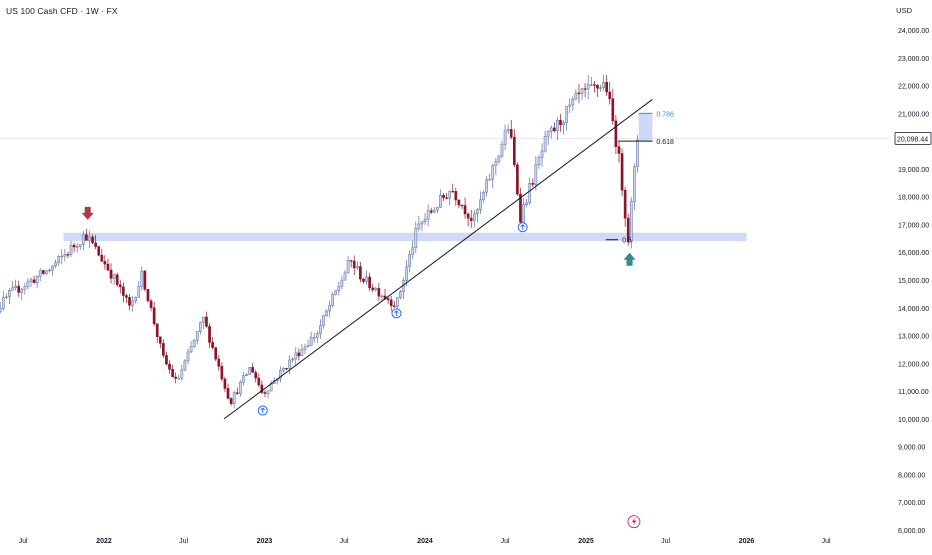  I want to click on y-tick-label: 19,000.00, so click(913, 170).